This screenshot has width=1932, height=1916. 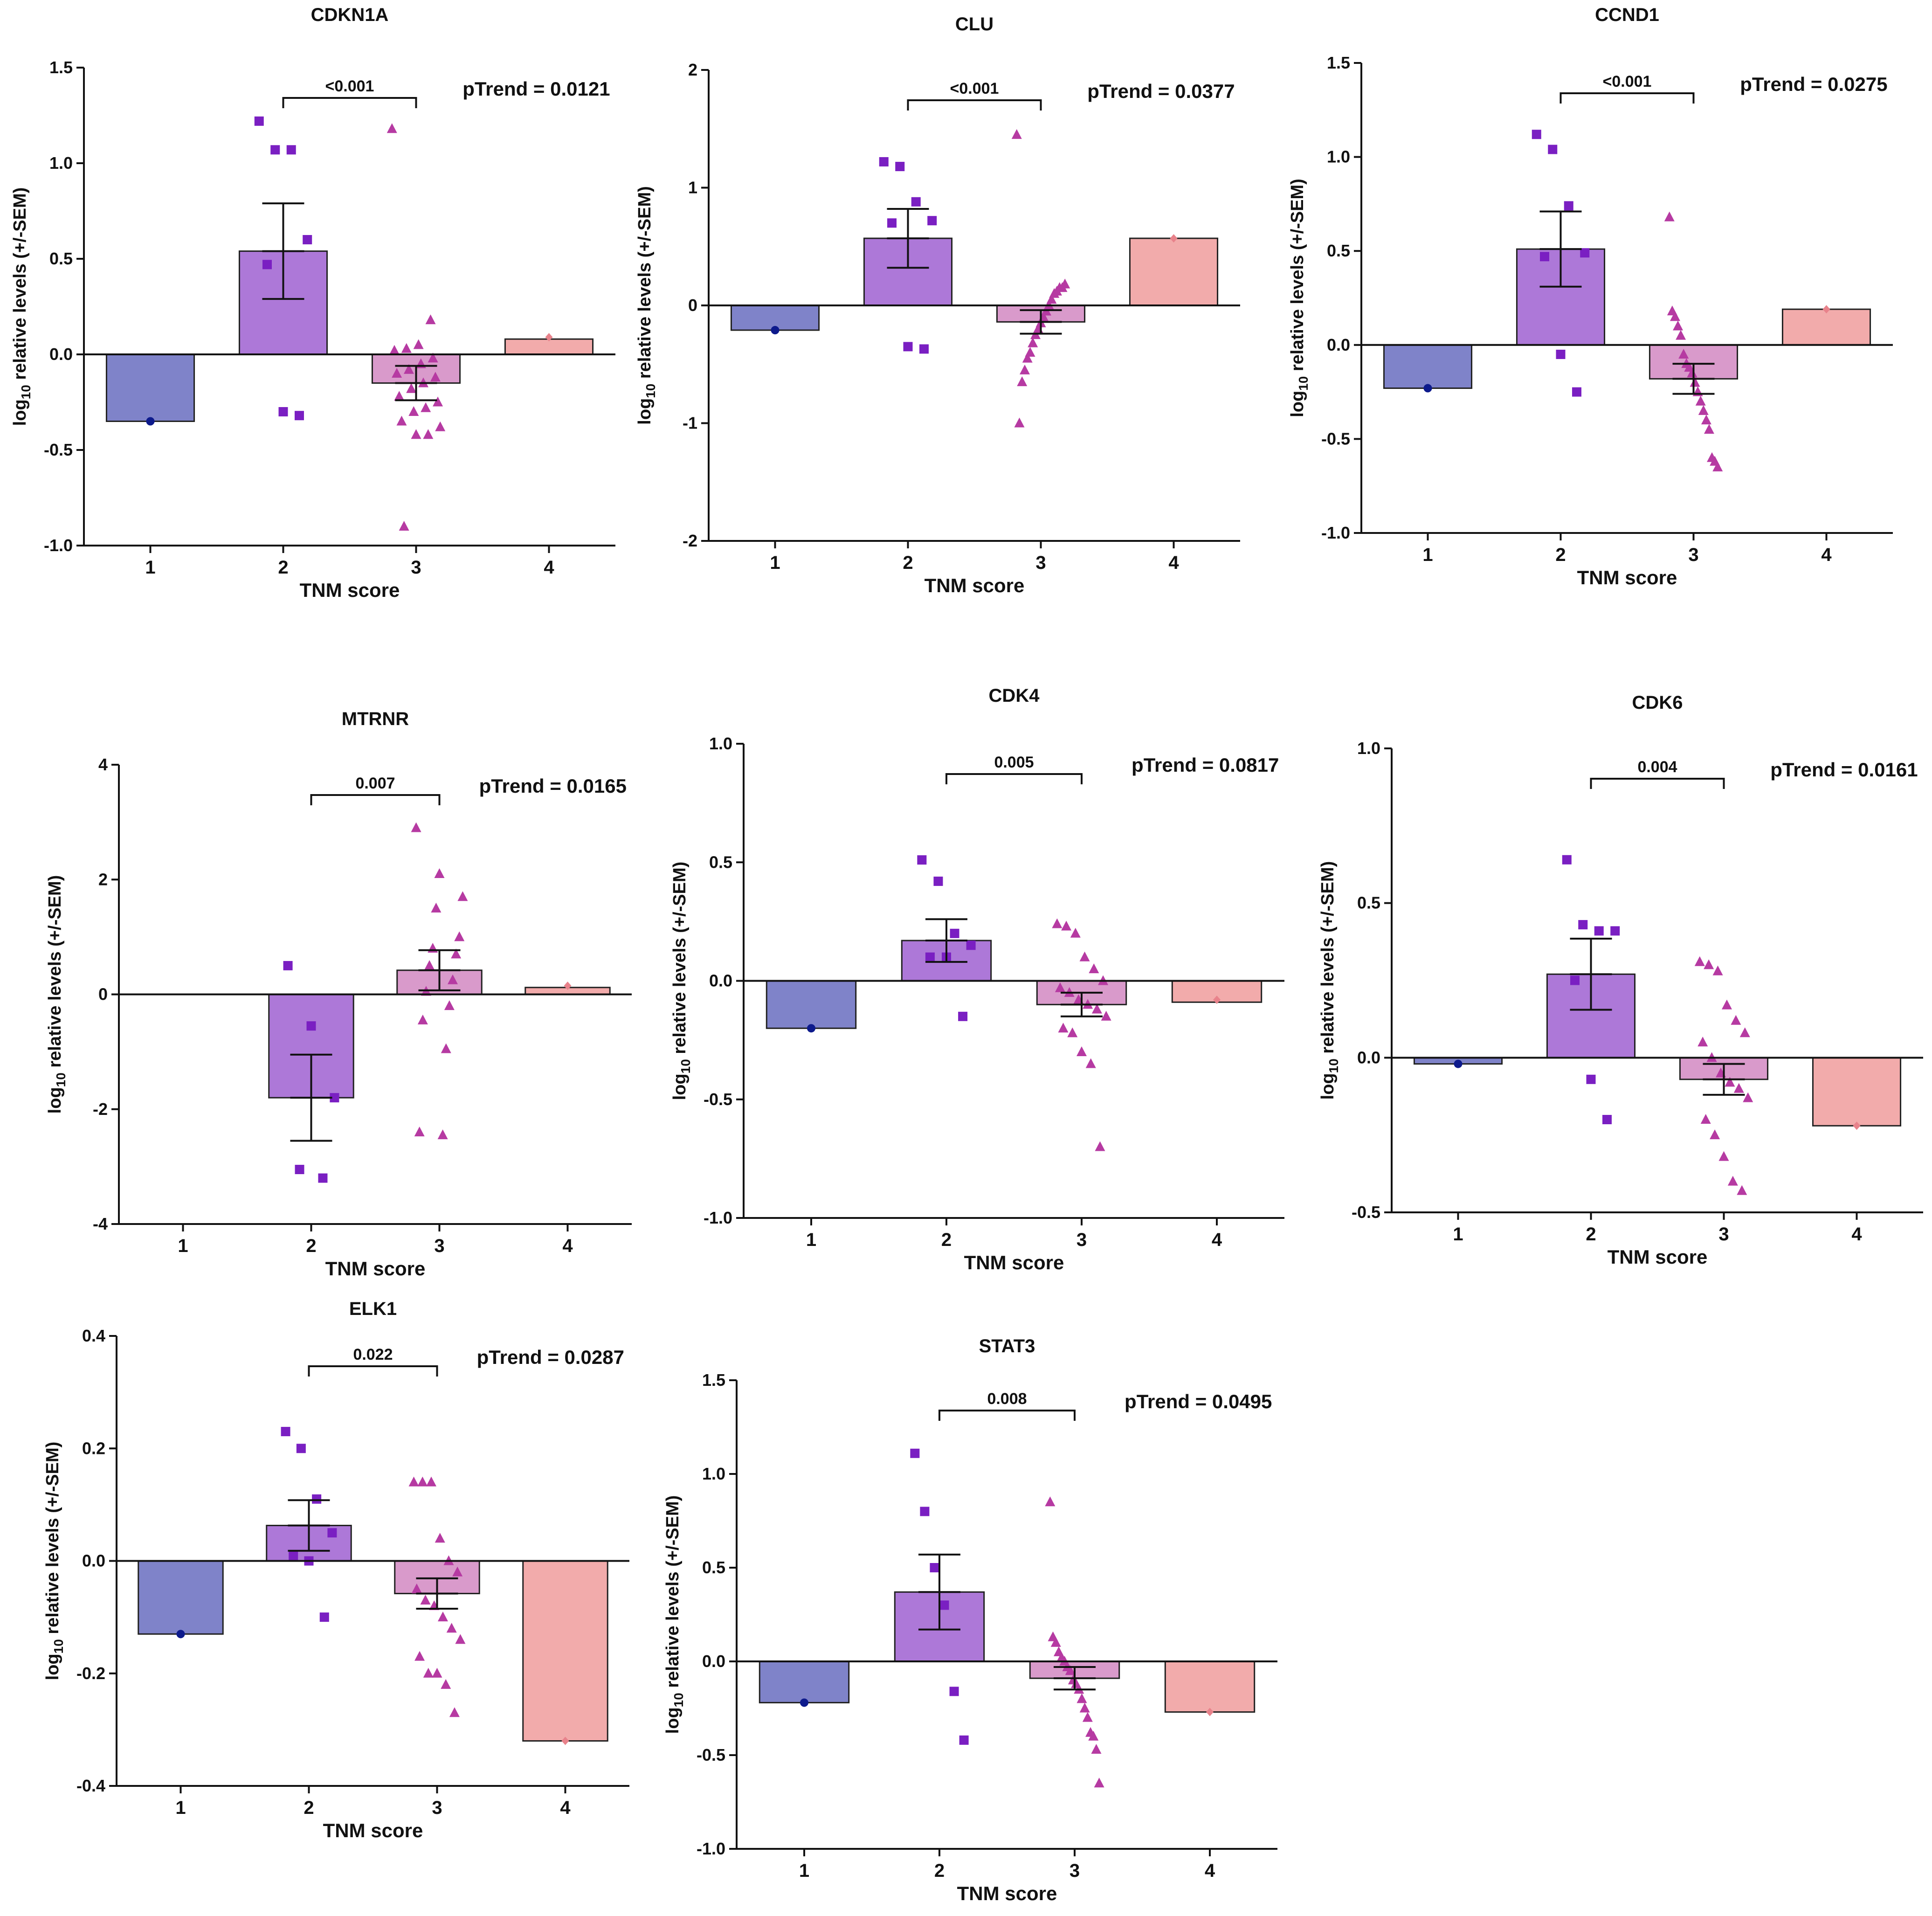 I want to click on significance-label: 0.008, so click(x=1007, y=1399).